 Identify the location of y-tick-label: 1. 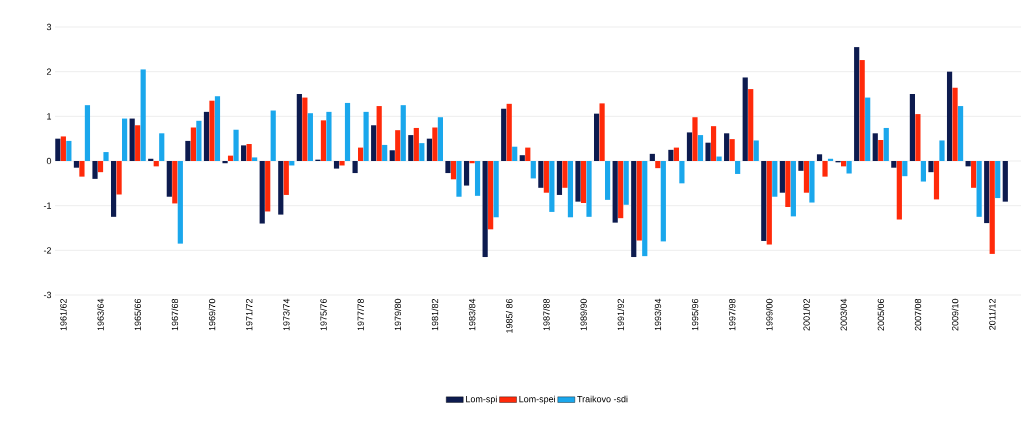
(49, 116).